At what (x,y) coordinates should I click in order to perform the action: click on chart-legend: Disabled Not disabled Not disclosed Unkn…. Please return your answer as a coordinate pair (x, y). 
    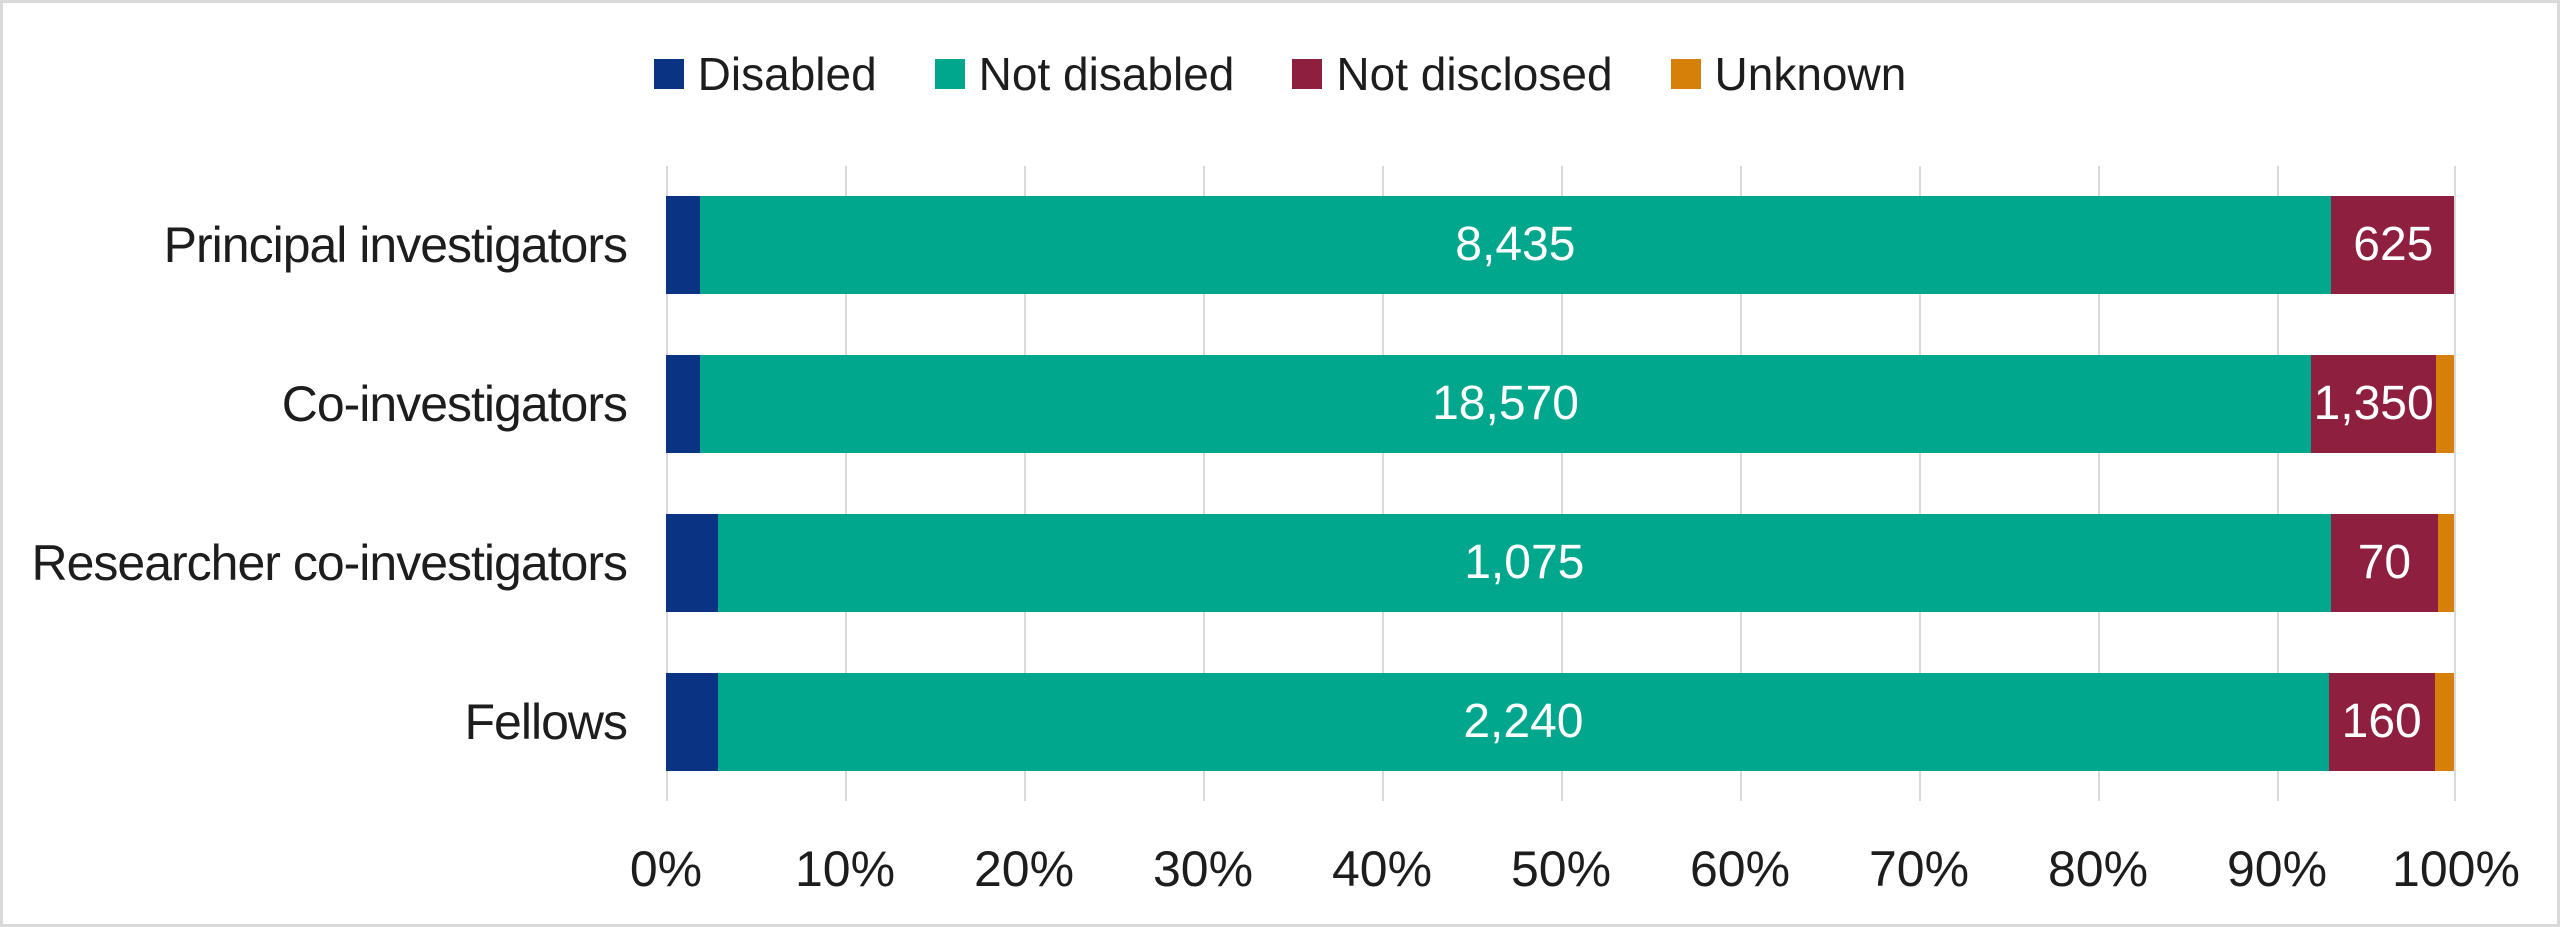
    Looking at the image, I should click on (1280, 74).